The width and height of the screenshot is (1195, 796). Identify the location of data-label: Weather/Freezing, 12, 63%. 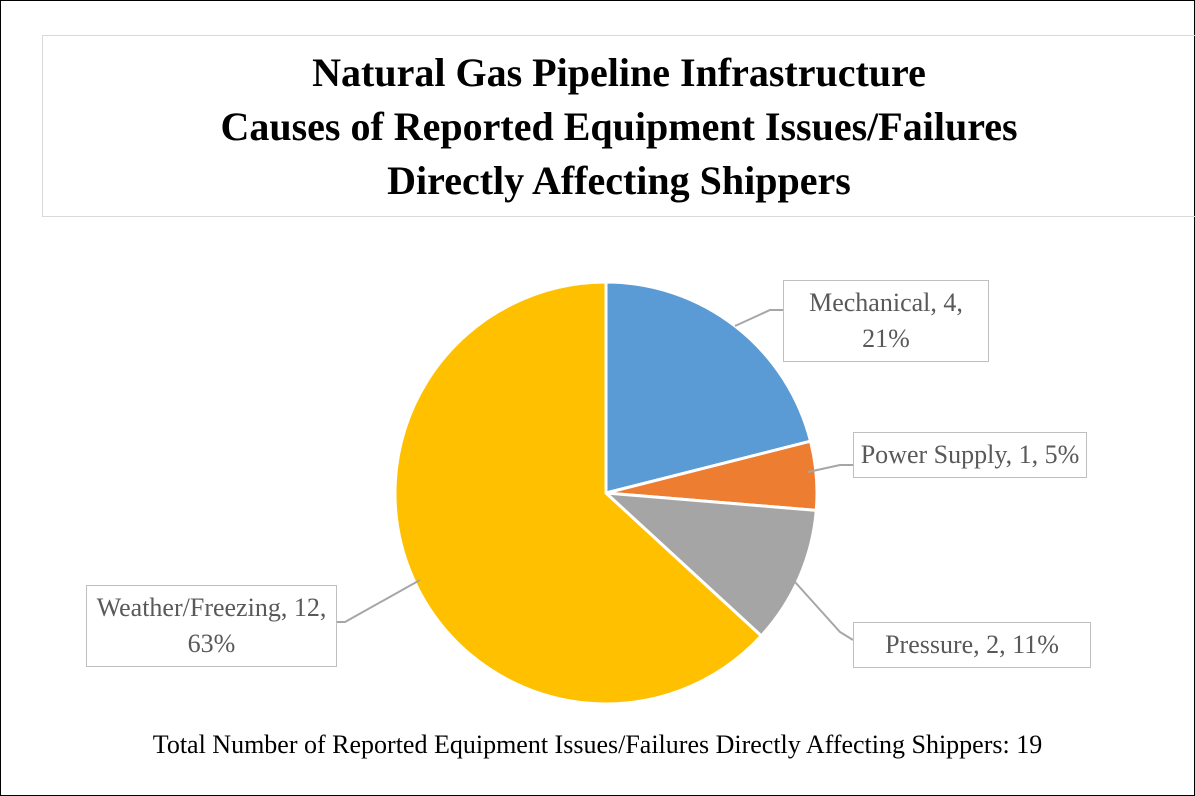
(211, 626).